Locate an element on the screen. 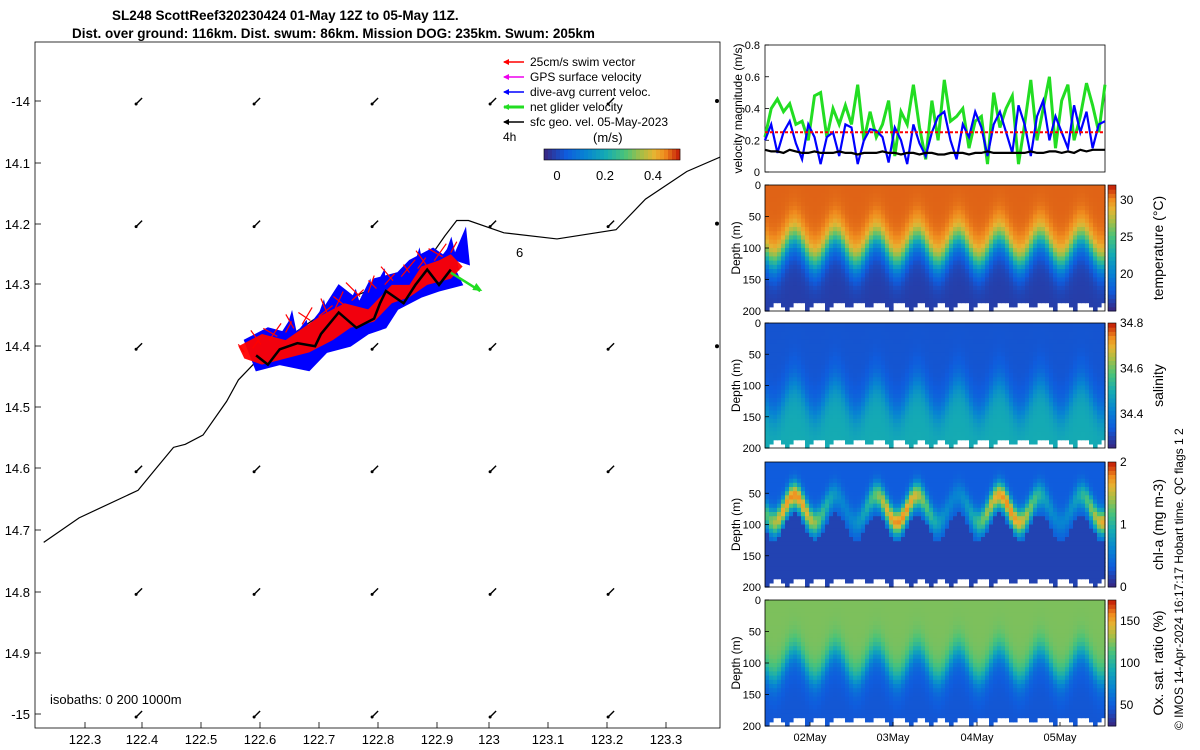  swim-vector is located at coordinates (338, 300).